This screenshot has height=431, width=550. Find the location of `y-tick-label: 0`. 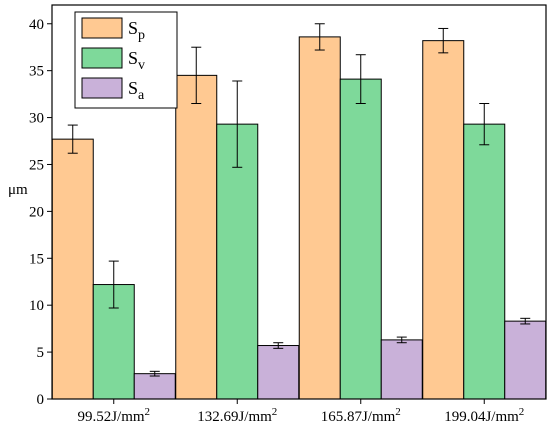

y-tick-label: 0 is located at coordinates (41, 400).